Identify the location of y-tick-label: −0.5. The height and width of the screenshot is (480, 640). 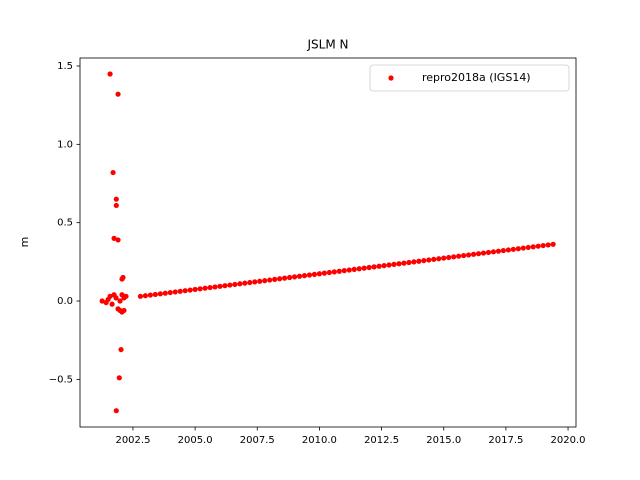
(61, 379).